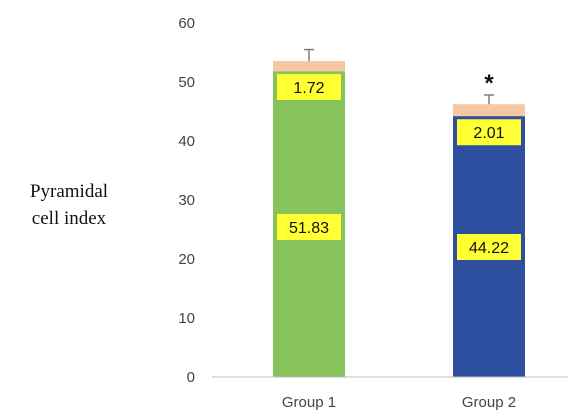  I want to click on significance-marker: *, so click(489, 83).